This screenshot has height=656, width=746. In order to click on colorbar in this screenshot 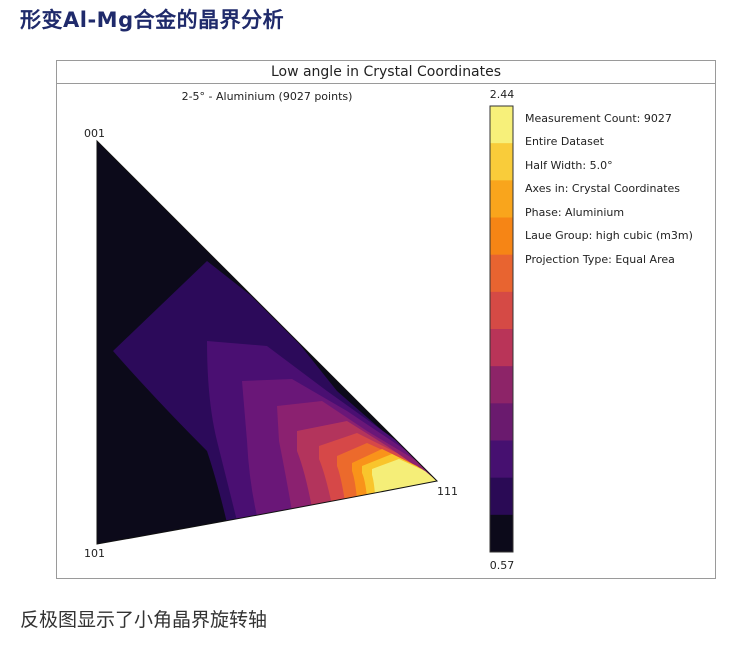, I will do `click(501, 329)`.